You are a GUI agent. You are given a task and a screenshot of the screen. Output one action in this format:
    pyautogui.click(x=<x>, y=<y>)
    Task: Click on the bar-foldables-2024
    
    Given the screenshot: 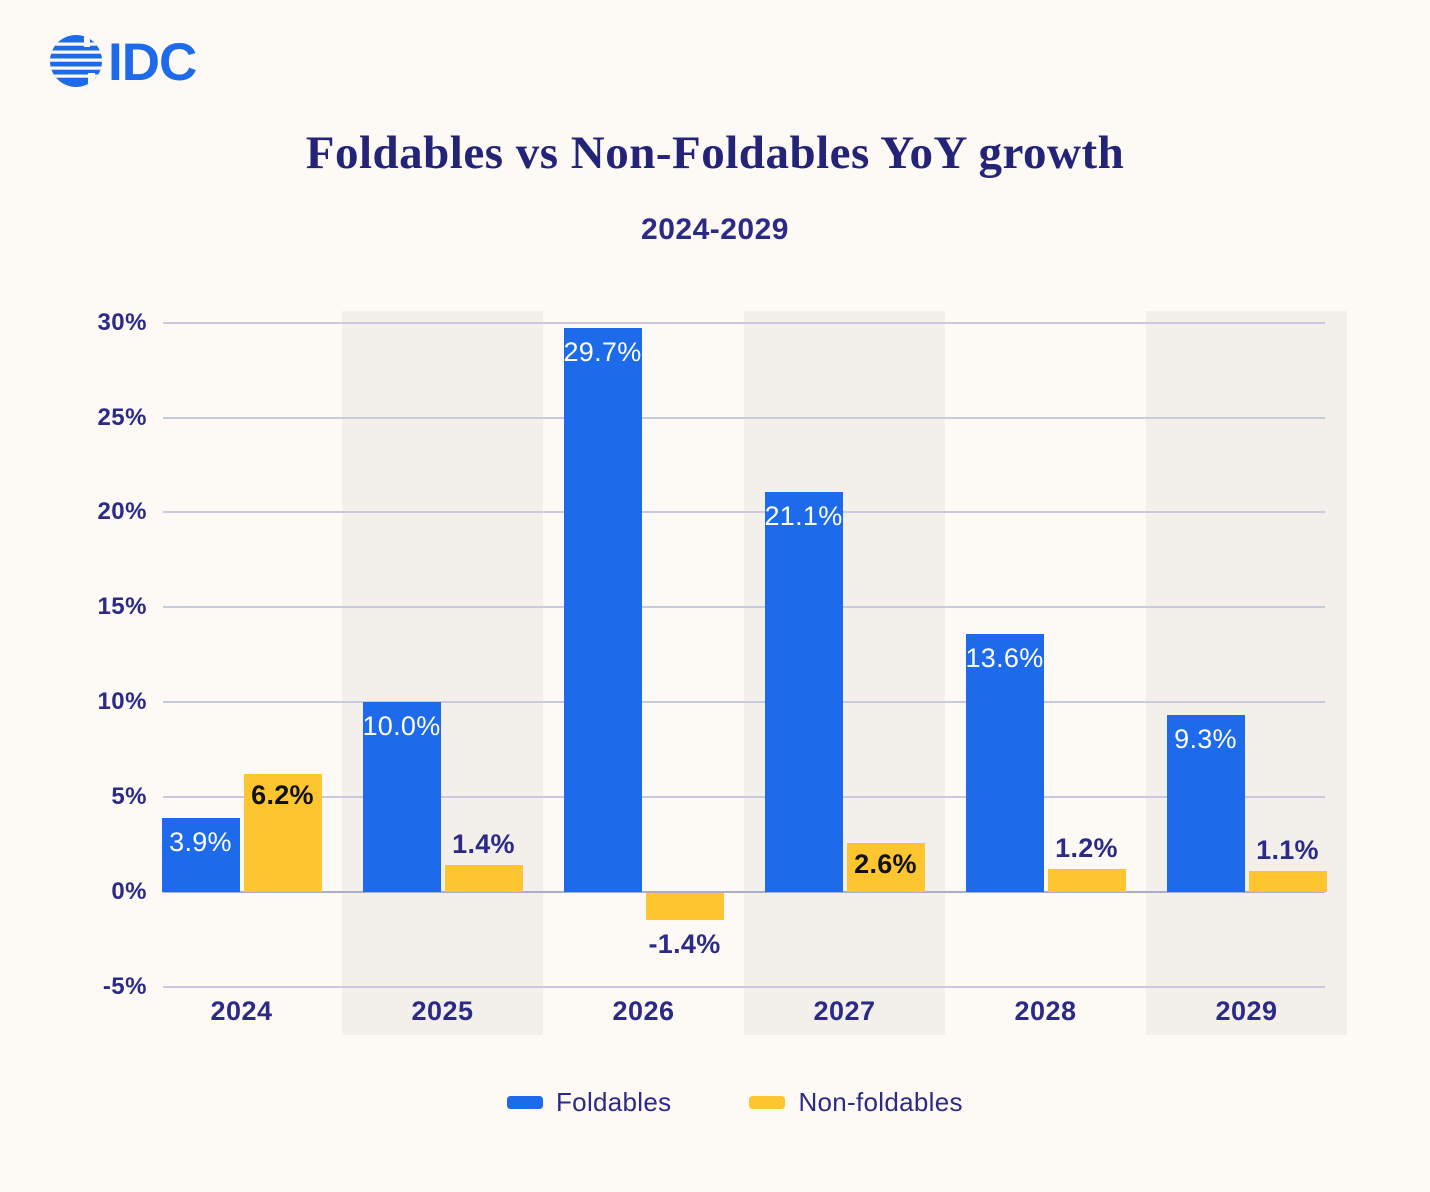 What is the action you would take?
    pyautogui.click(x=200, y=854)
    